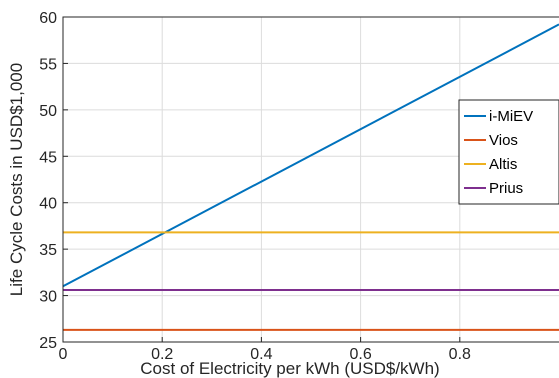 This screenshot has height=378, width=559. Describe the element at coordinates (48, 111) in the screenshot. I see `y-tick-label: 50` at that location.